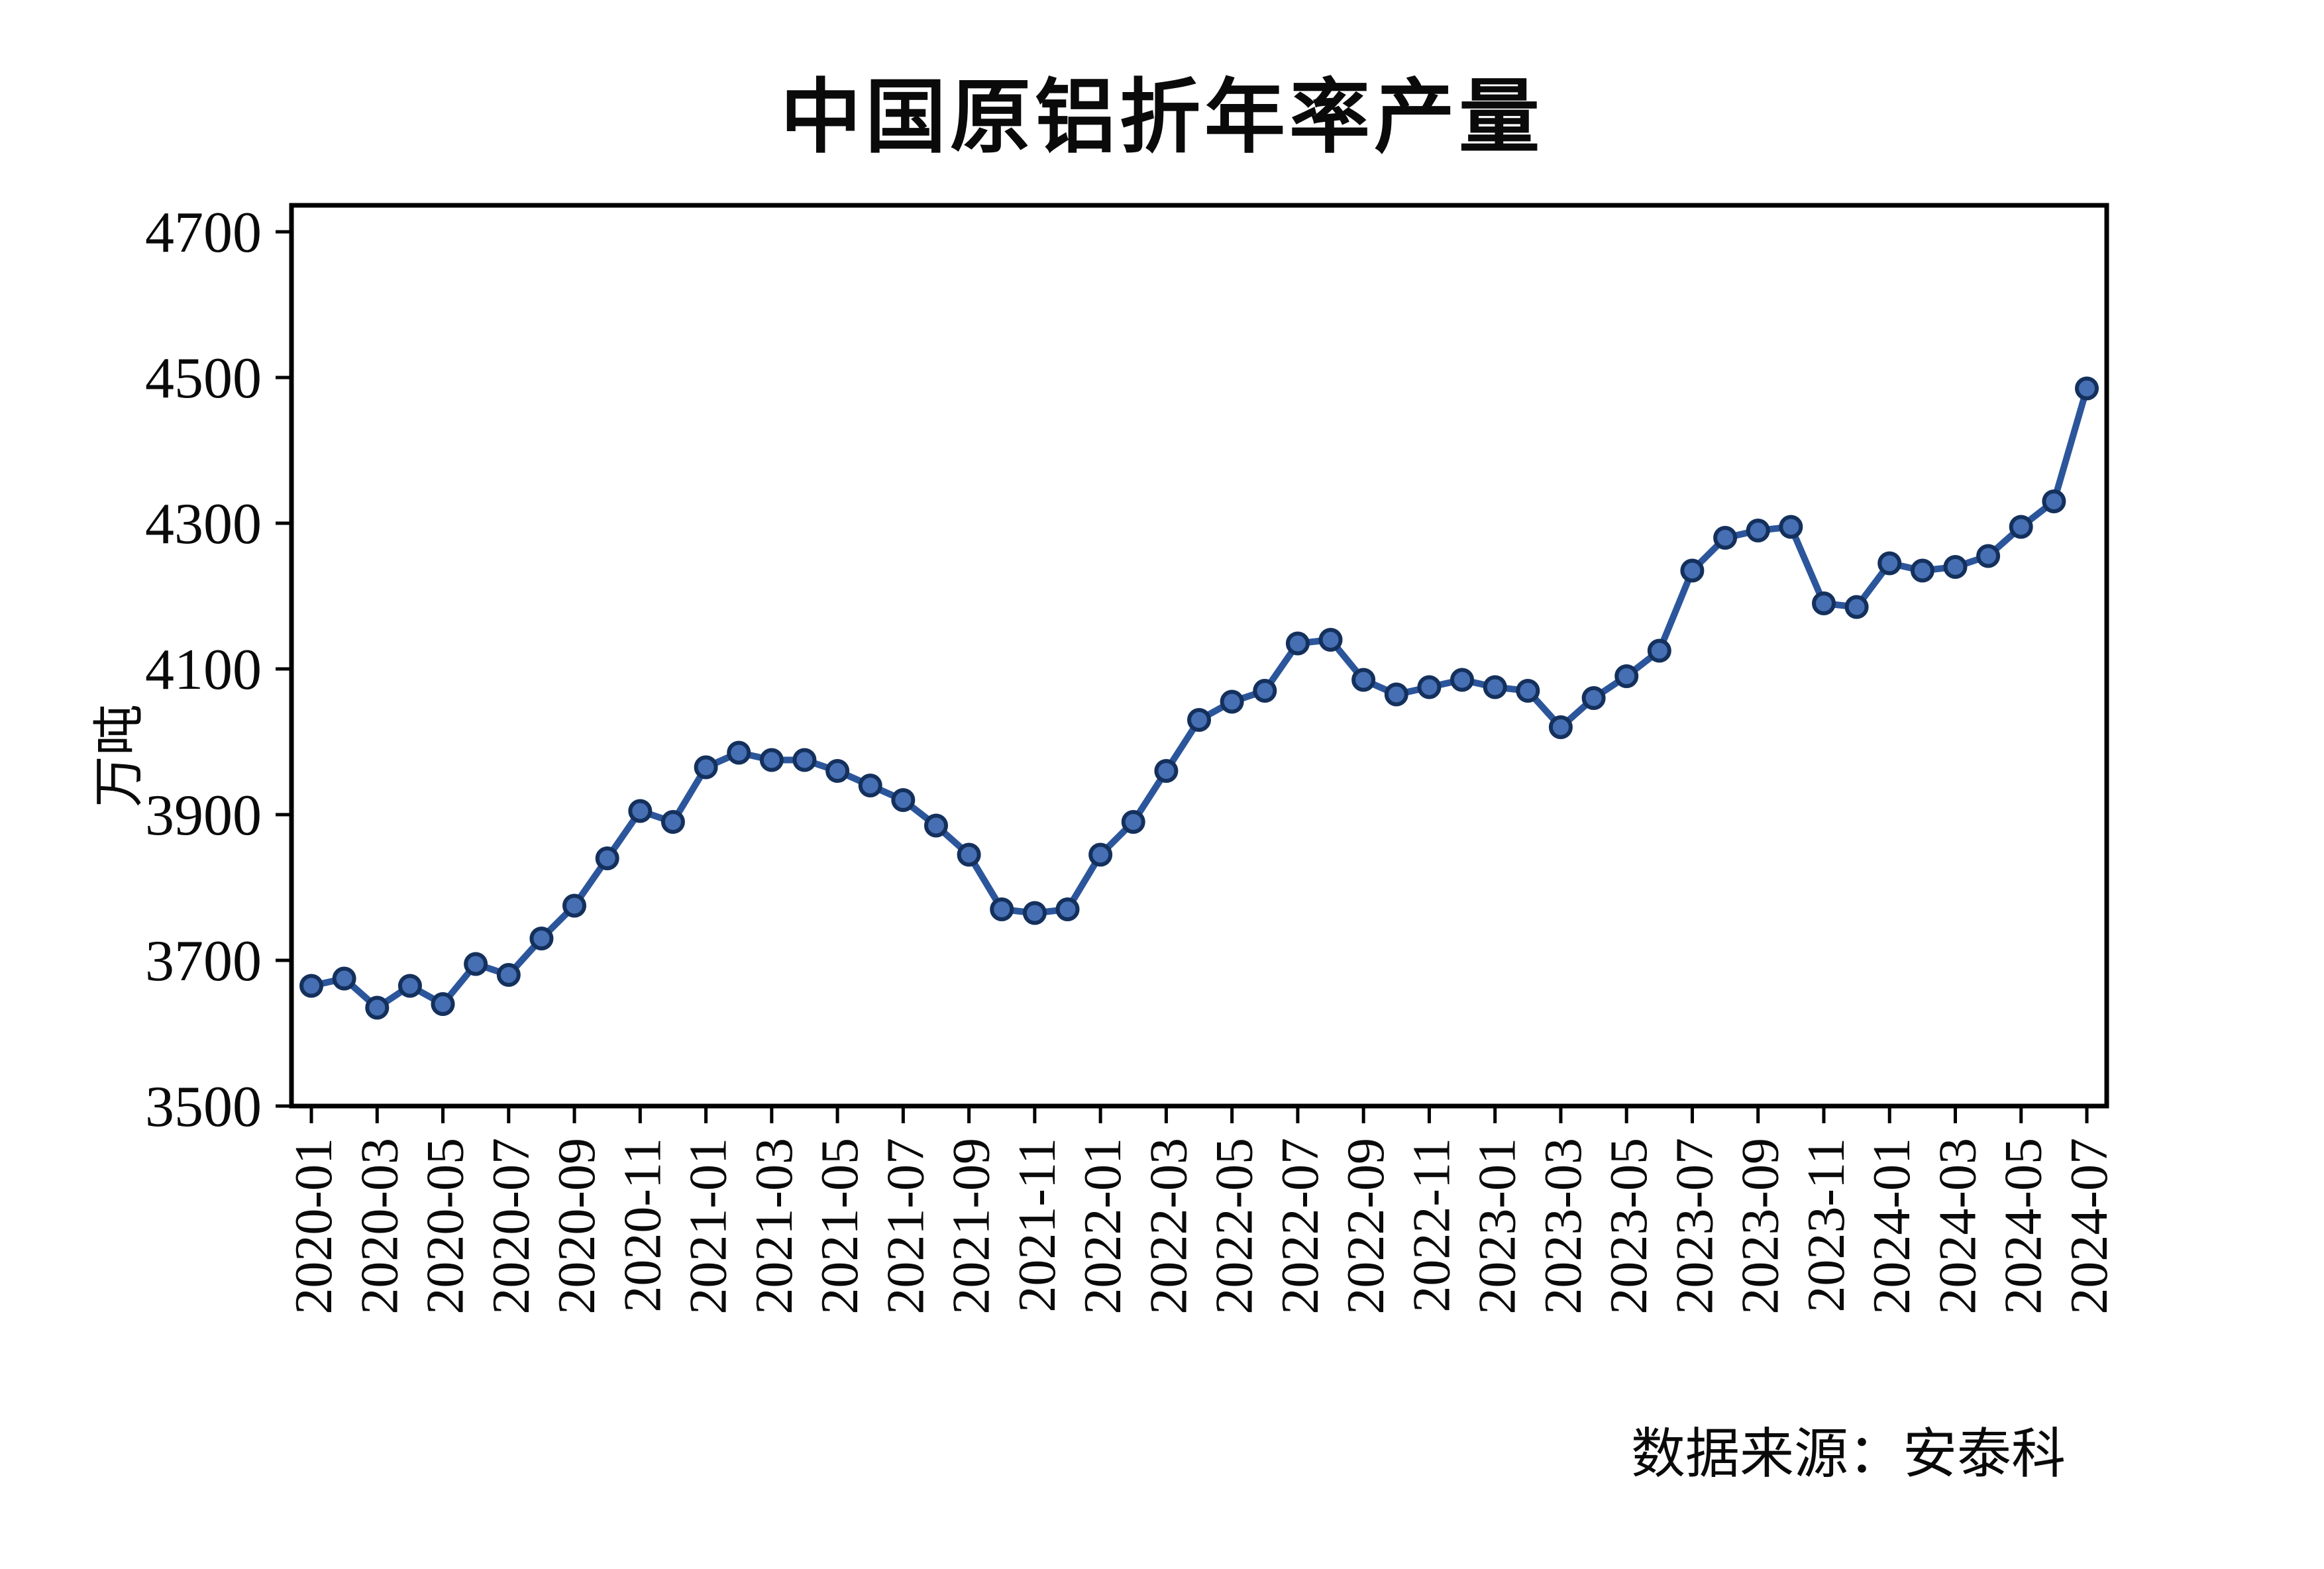 This screenshot has height=1569, width=2324. Describe the element at coordinates (314, 1226) in the screenshot. I see `x-tick-label: 2020-01` at that location.